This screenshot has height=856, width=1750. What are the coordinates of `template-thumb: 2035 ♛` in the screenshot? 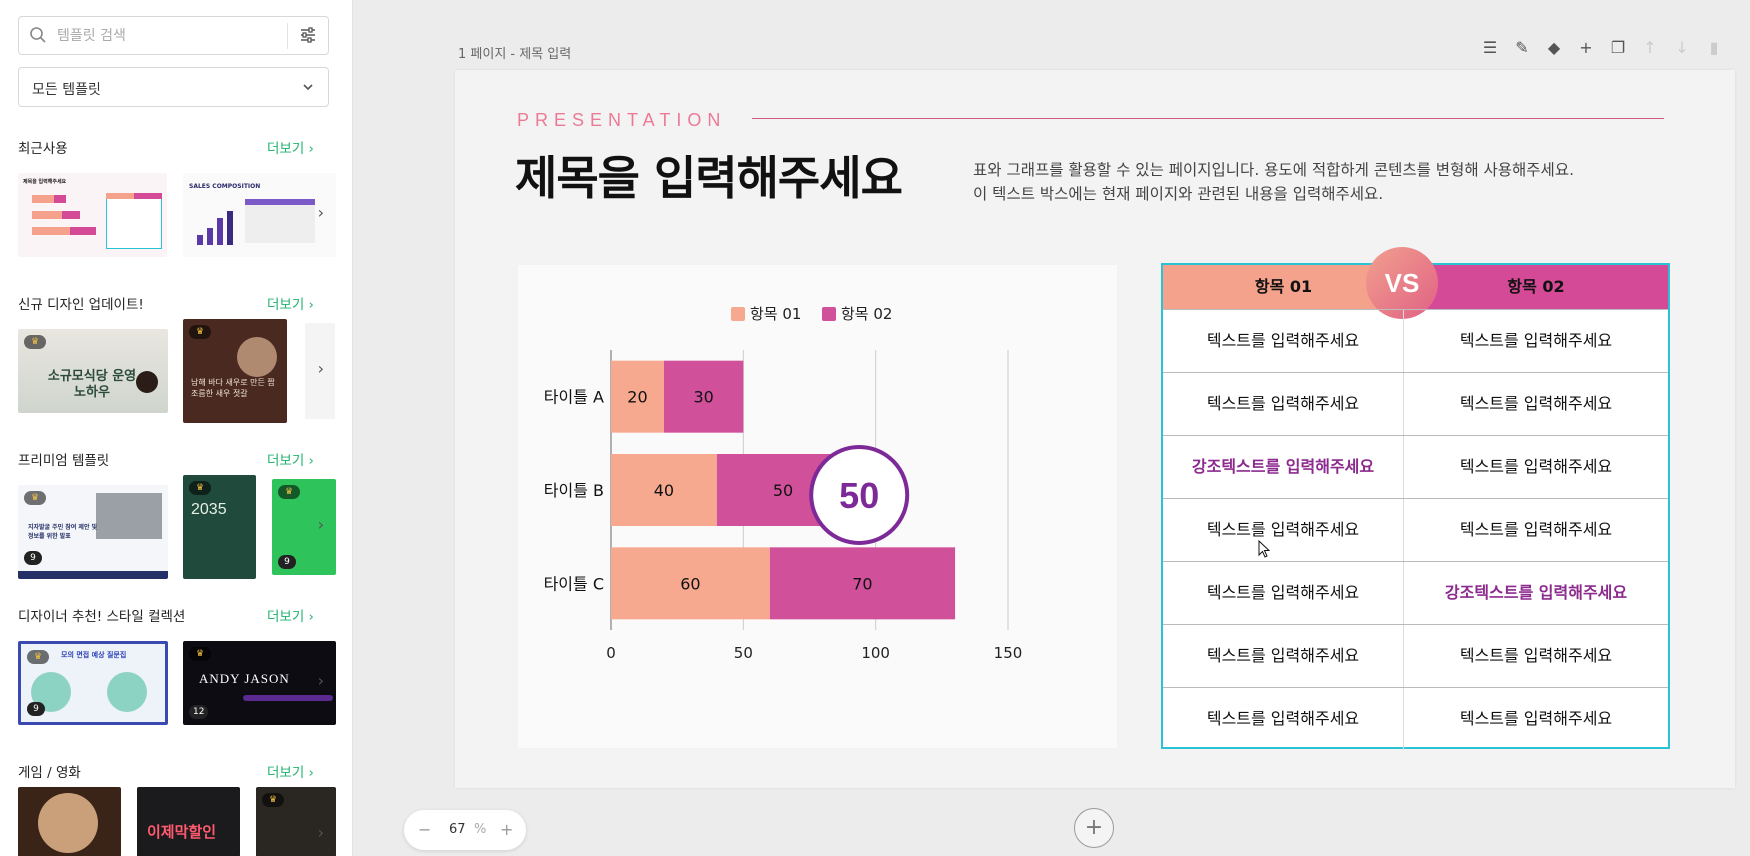 It's located at (219, 527).